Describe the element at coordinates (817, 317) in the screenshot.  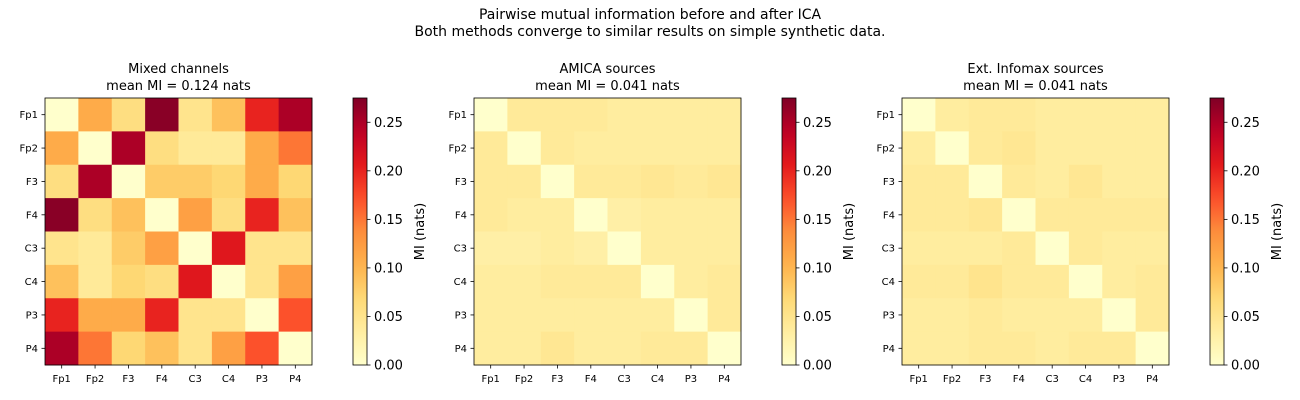
I see `colorbar-tick-label: 0.05` at that location.